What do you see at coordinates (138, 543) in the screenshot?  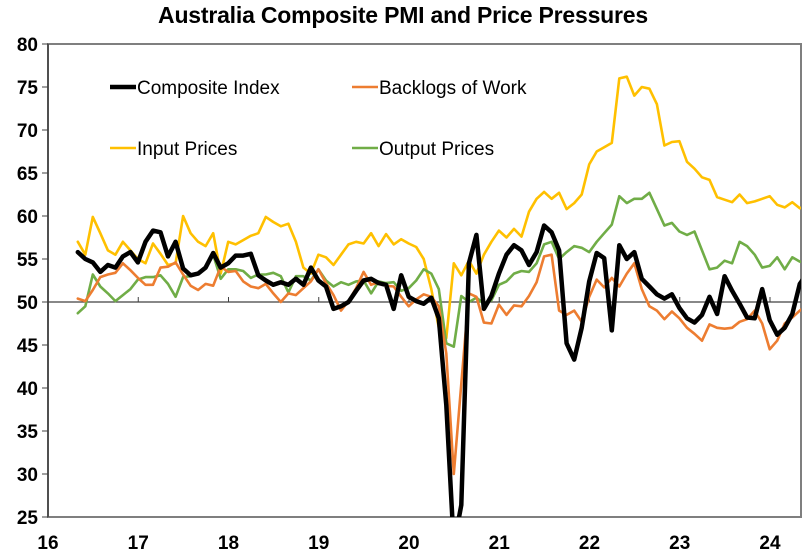 I see `x-tick-label: 17` at bounding box center [138, 543].